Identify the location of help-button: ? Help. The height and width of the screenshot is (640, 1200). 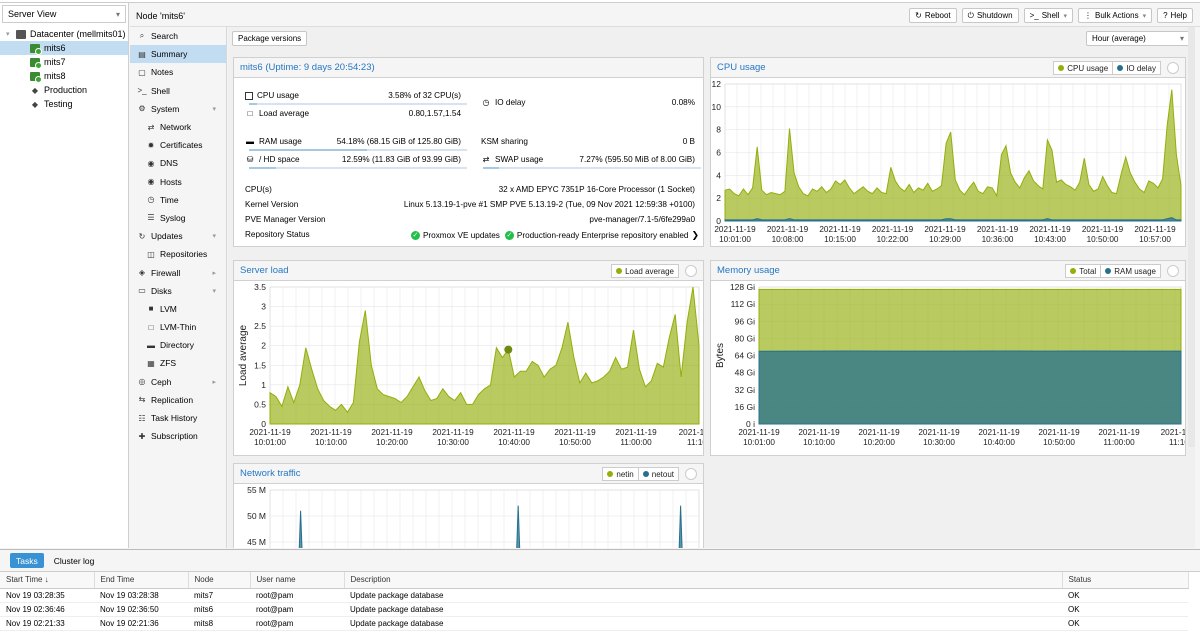
(1175, 15).